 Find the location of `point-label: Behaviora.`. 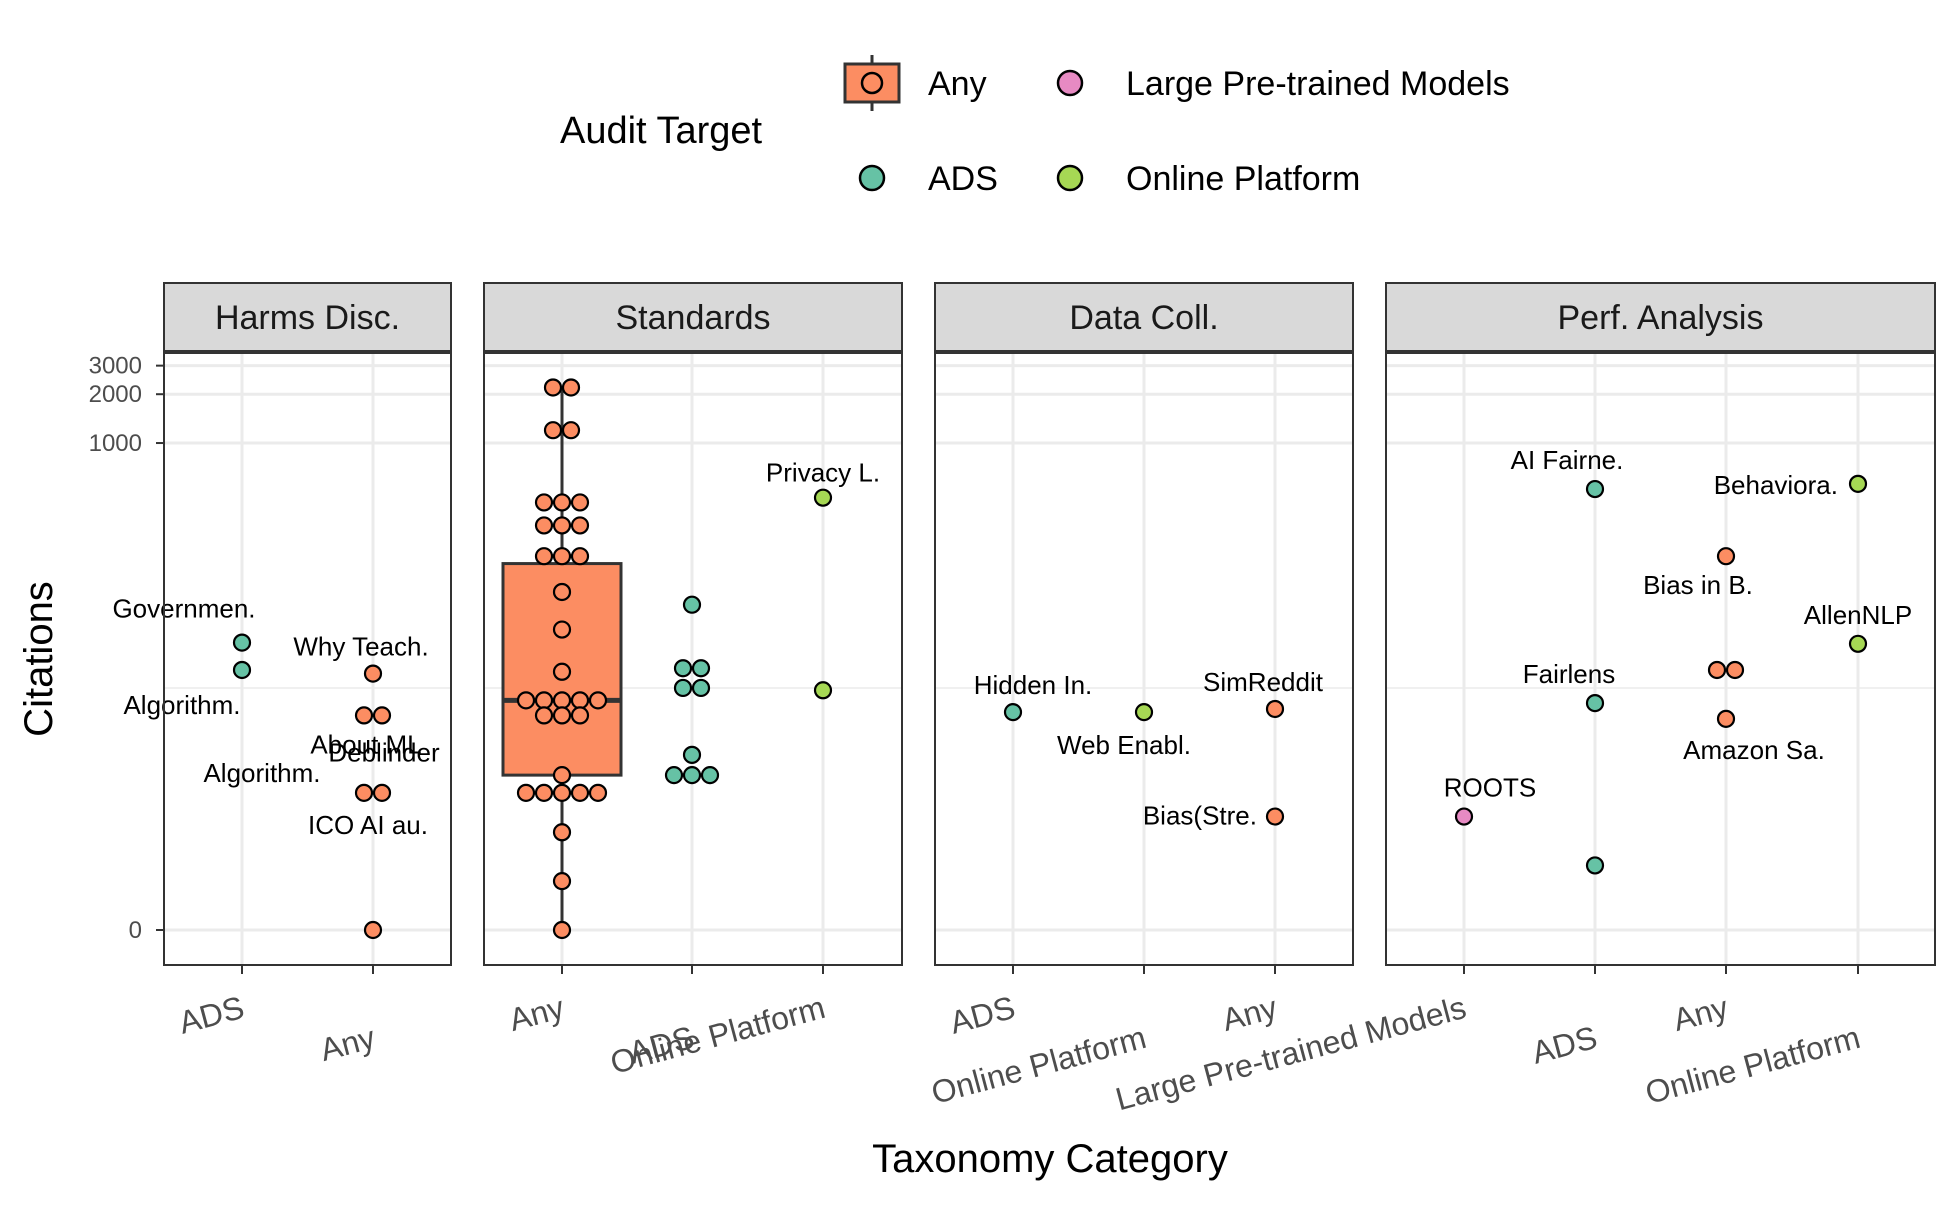

point-label: Behaviora. is located at coordinates (1776, 485).